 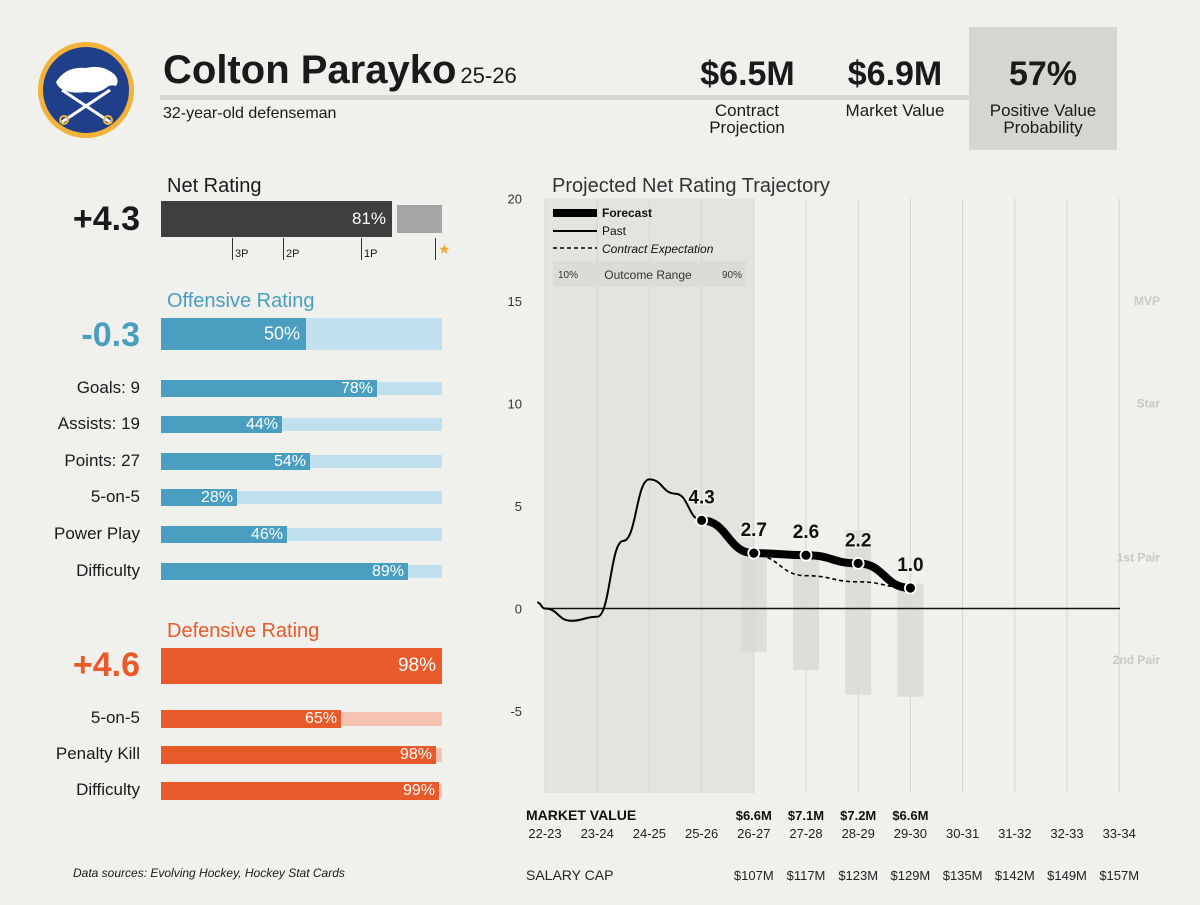 What do you see at coordinates (108, 789) in the screenshot?
I see `defensive-row-label: Difficulty` at bounding box center [108, 789].